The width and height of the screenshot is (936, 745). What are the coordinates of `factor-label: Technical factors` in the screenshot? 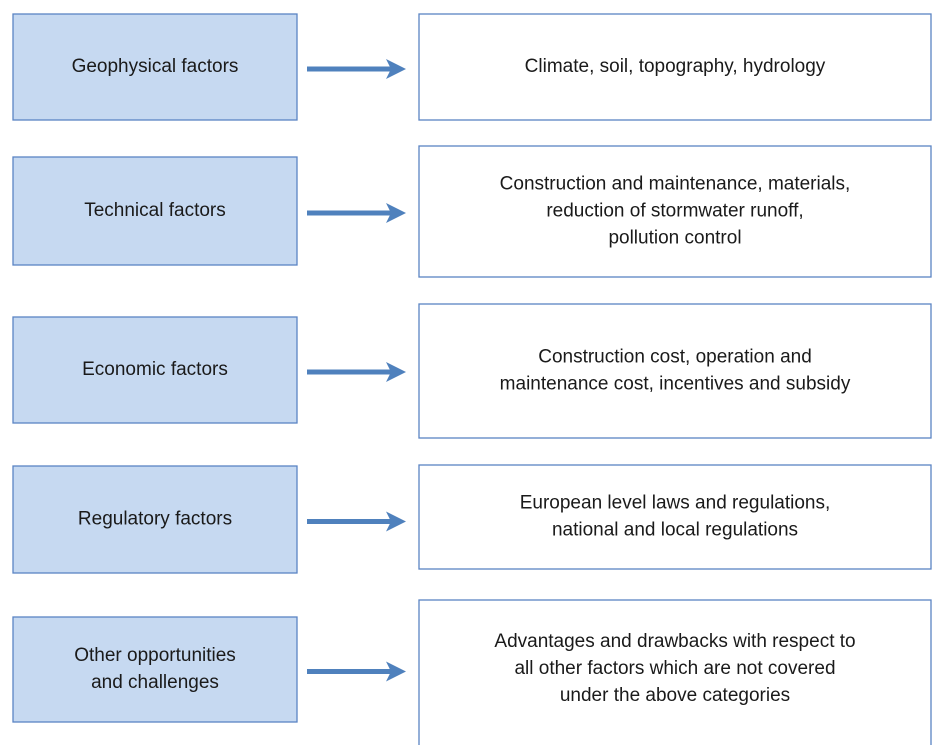 It's located at (155, 210).